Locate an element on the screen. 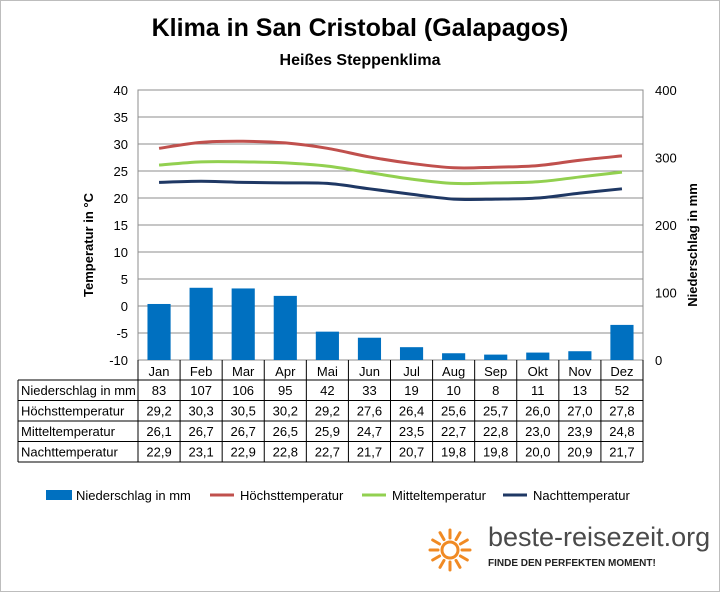  table-cell: 22,8 is located at coordinates (285, 452).